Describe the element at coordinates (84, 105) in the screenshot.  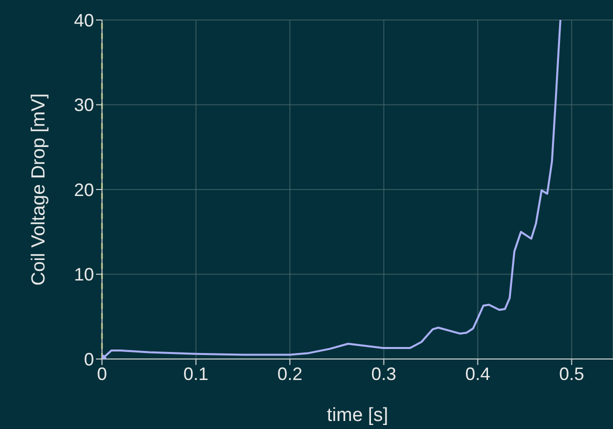
I see `y-tick-label: 30` at that location.